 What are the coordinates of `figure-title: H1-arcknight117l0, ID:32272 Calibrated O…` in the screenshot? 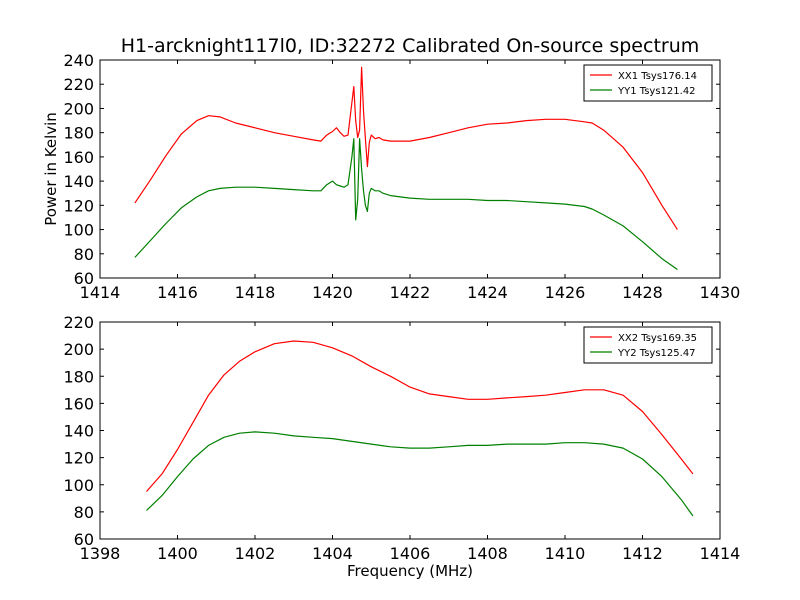 It's located at (410, 46).